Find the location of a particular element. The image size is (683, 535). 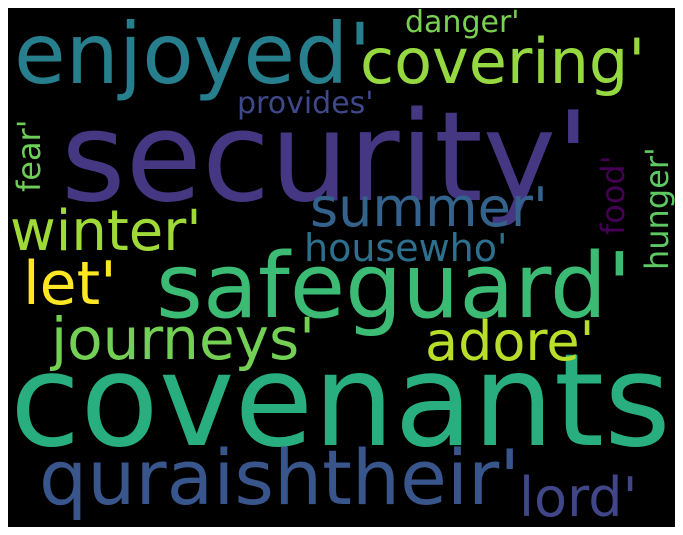

word-enjoyed: enjoyed' is located at coordinates (193, 55).